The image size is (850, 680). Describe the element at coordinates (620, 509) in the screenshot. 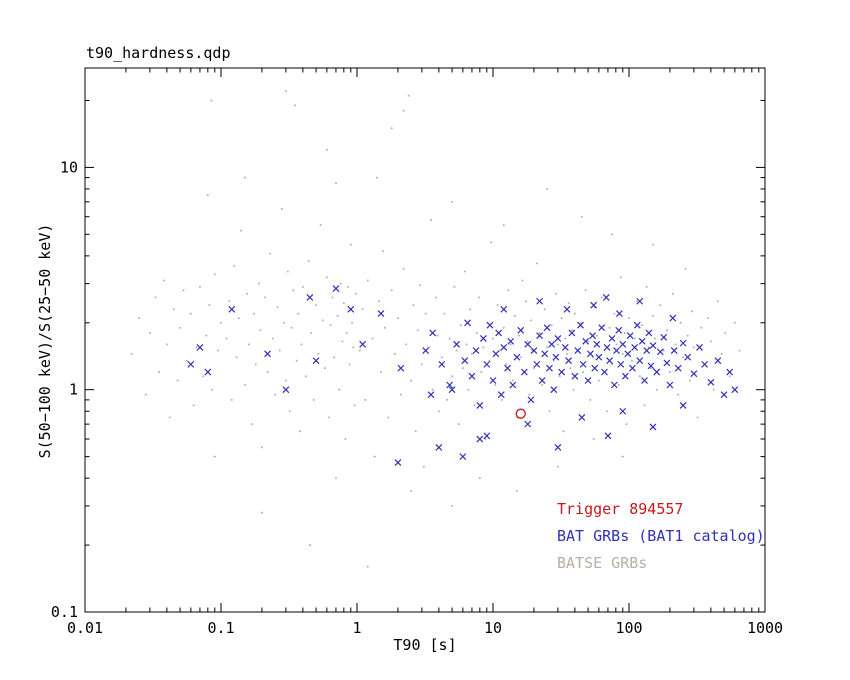

I see `legend-item-trigger: Trigger 894557` at that location.